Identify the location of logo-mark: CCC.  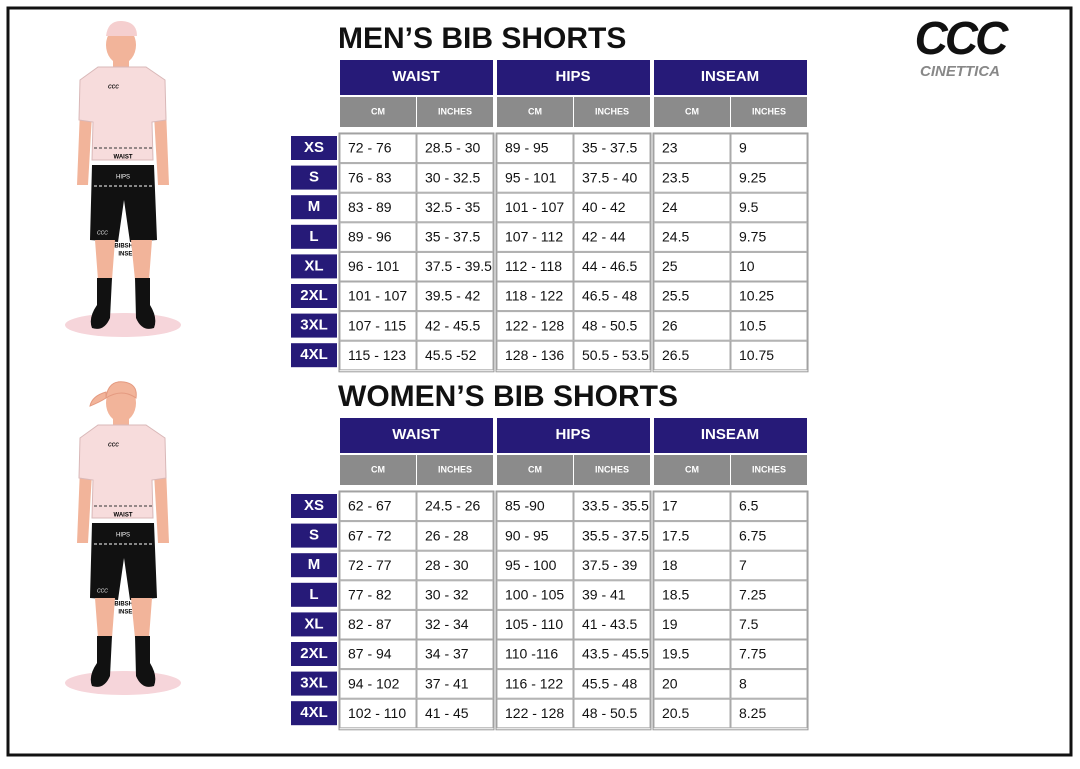
(962, 38).